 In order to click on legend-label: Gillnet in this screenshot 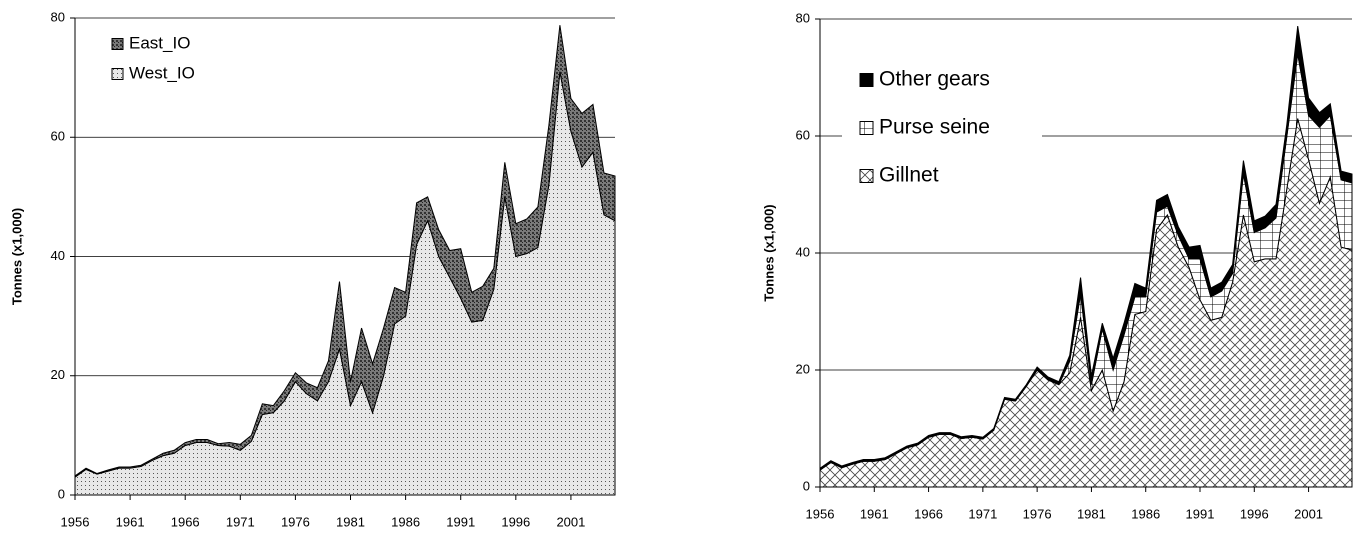, I will do `click(909, 175)`.